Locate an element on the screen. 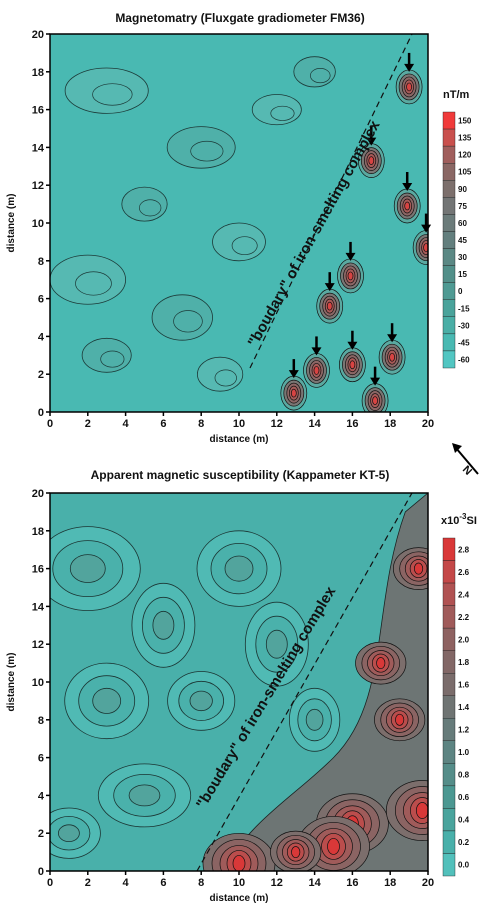 The height and width of the screenshot is (912, 486). y-tick-label: 16 is located at coordinates (38, 570).